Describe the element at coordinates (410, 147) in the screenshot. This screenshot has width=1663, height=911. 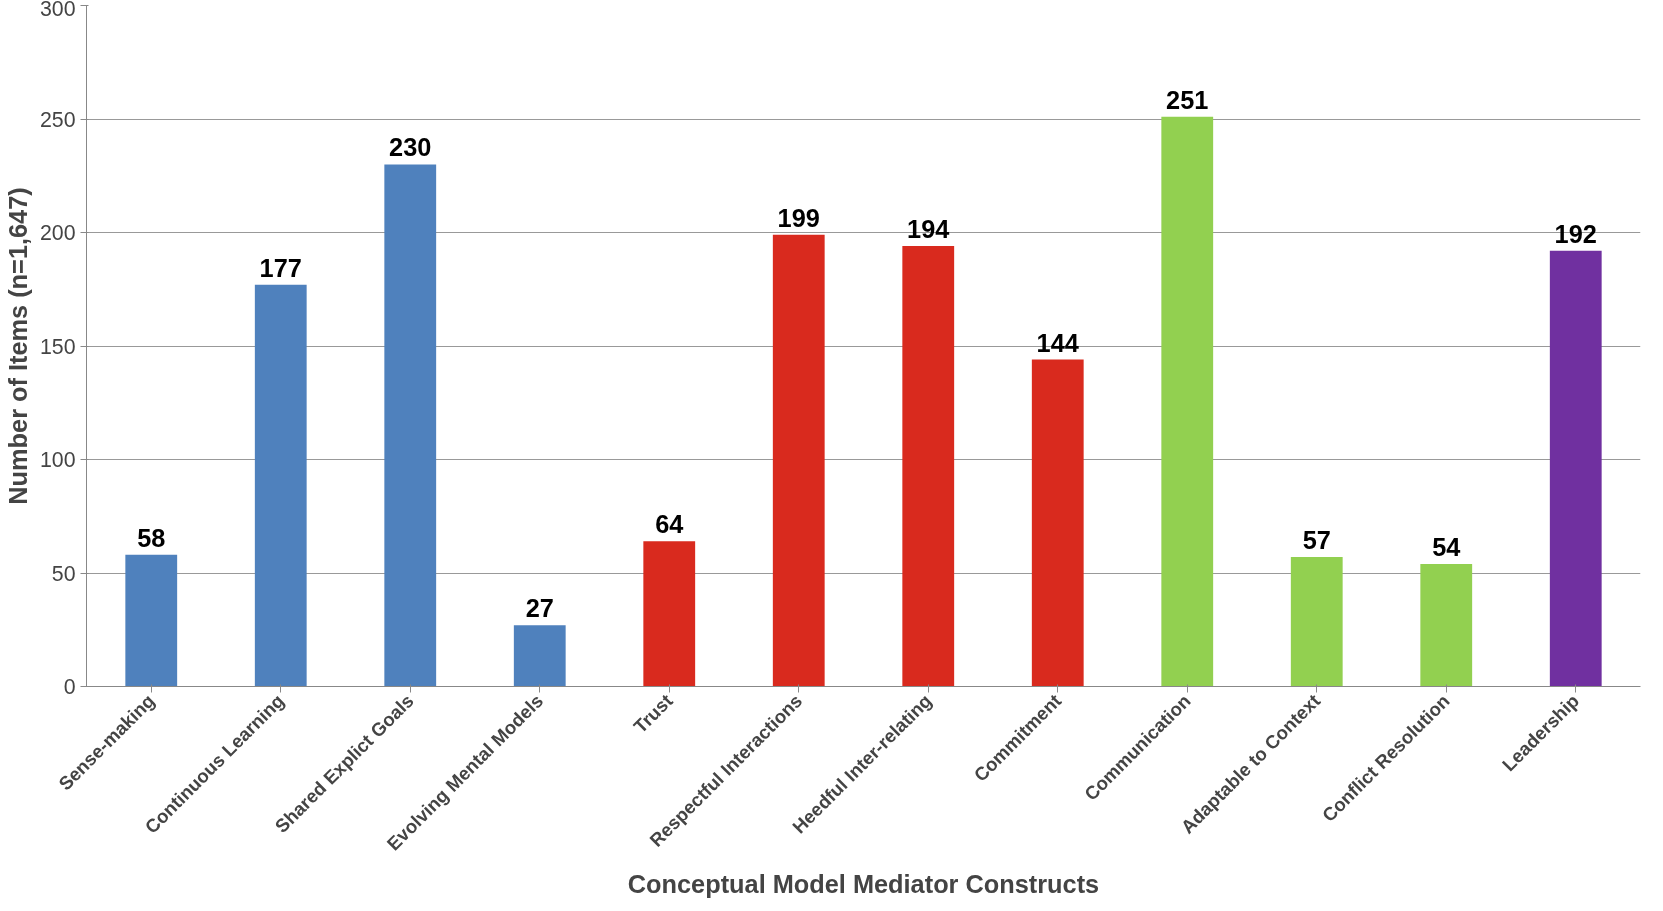
I see `data-label: 230` at that location.